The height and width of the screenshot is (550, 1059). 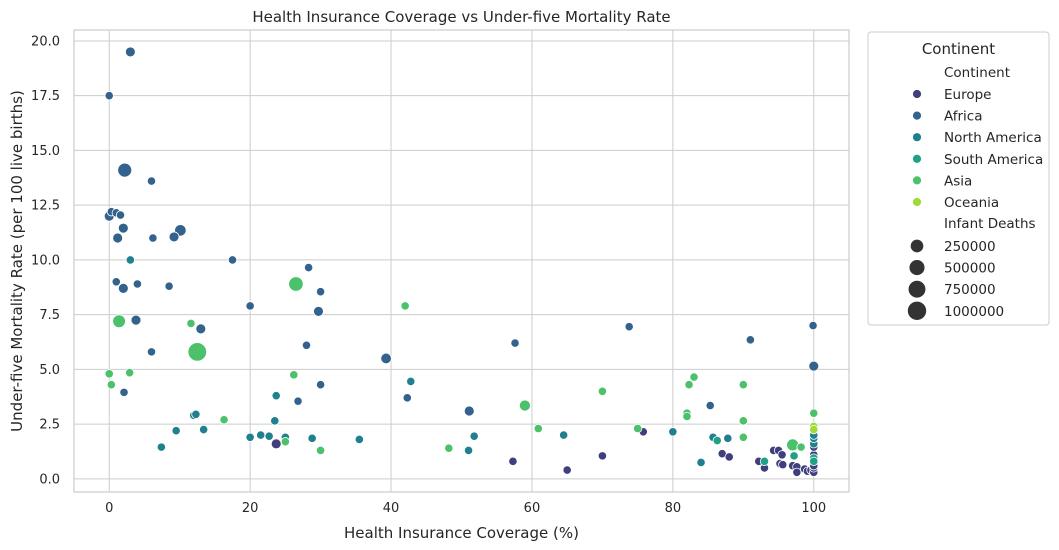 What do you see at coordinates (461, 533) in the screenshot?
I see `x-axis-label: Health Insurance Coverage (%)` at bounding box center [461, 533].